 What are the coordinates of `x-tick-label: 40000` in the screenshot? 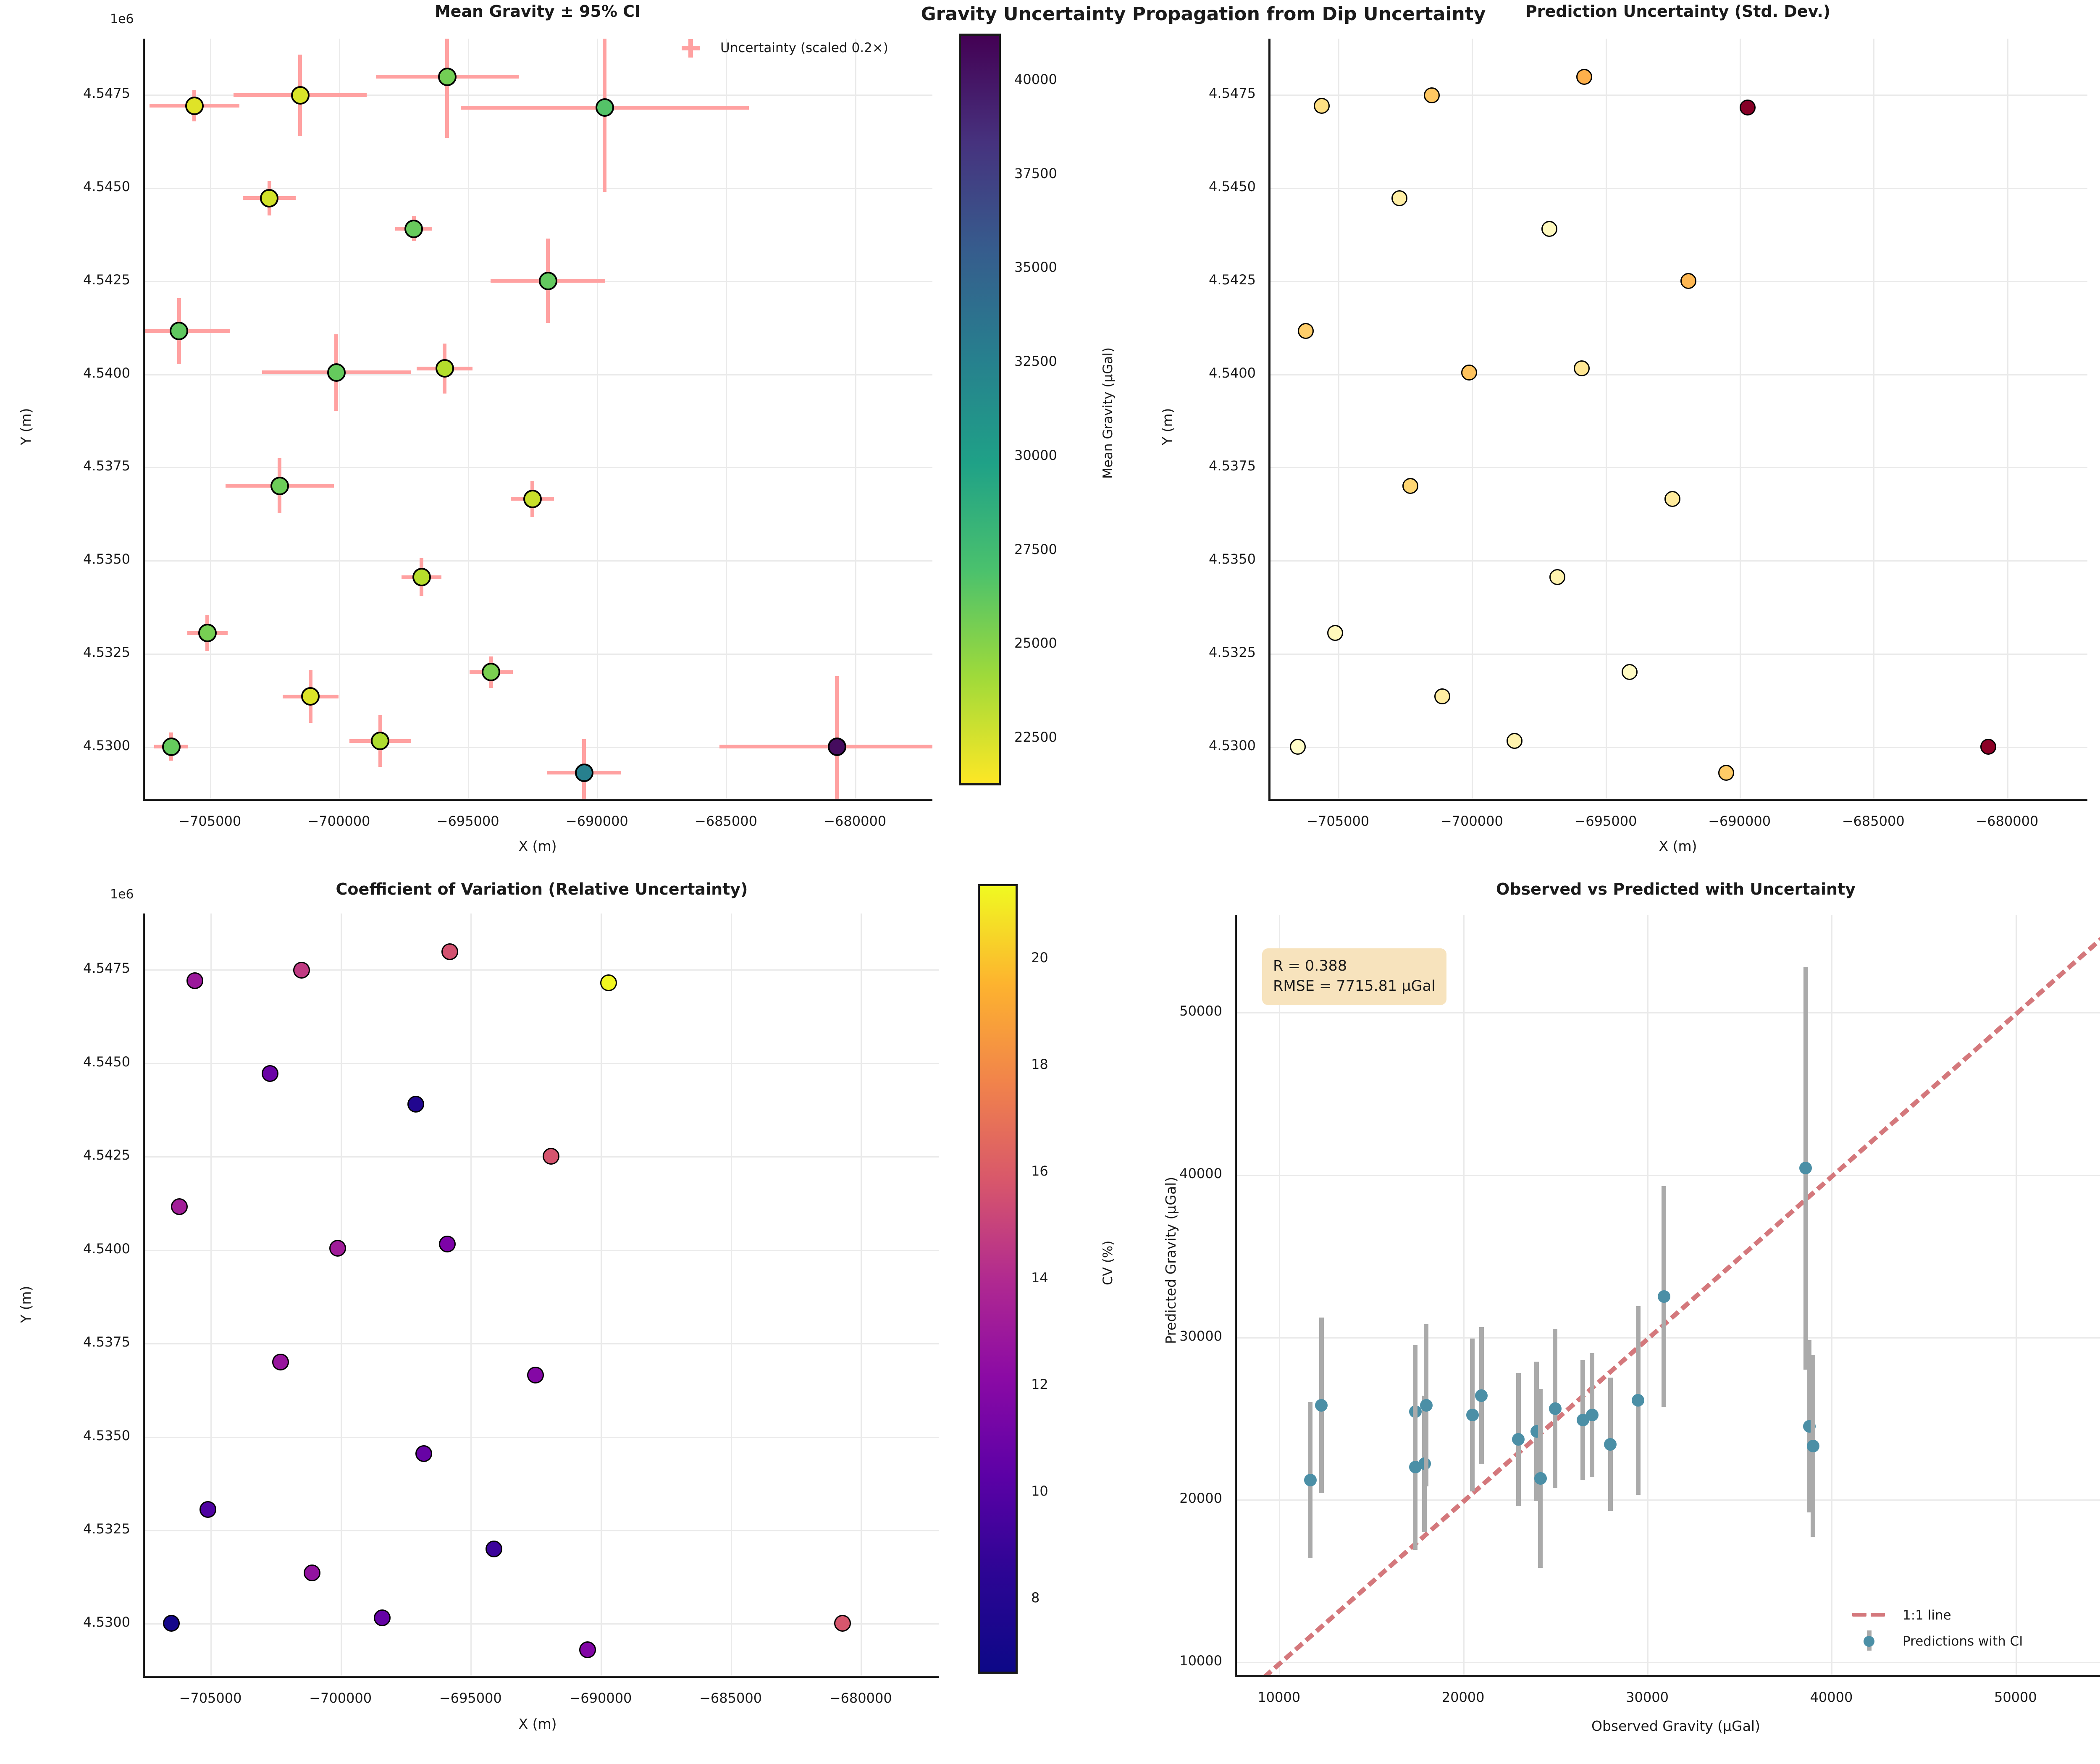 It's located at (1831, 1697).